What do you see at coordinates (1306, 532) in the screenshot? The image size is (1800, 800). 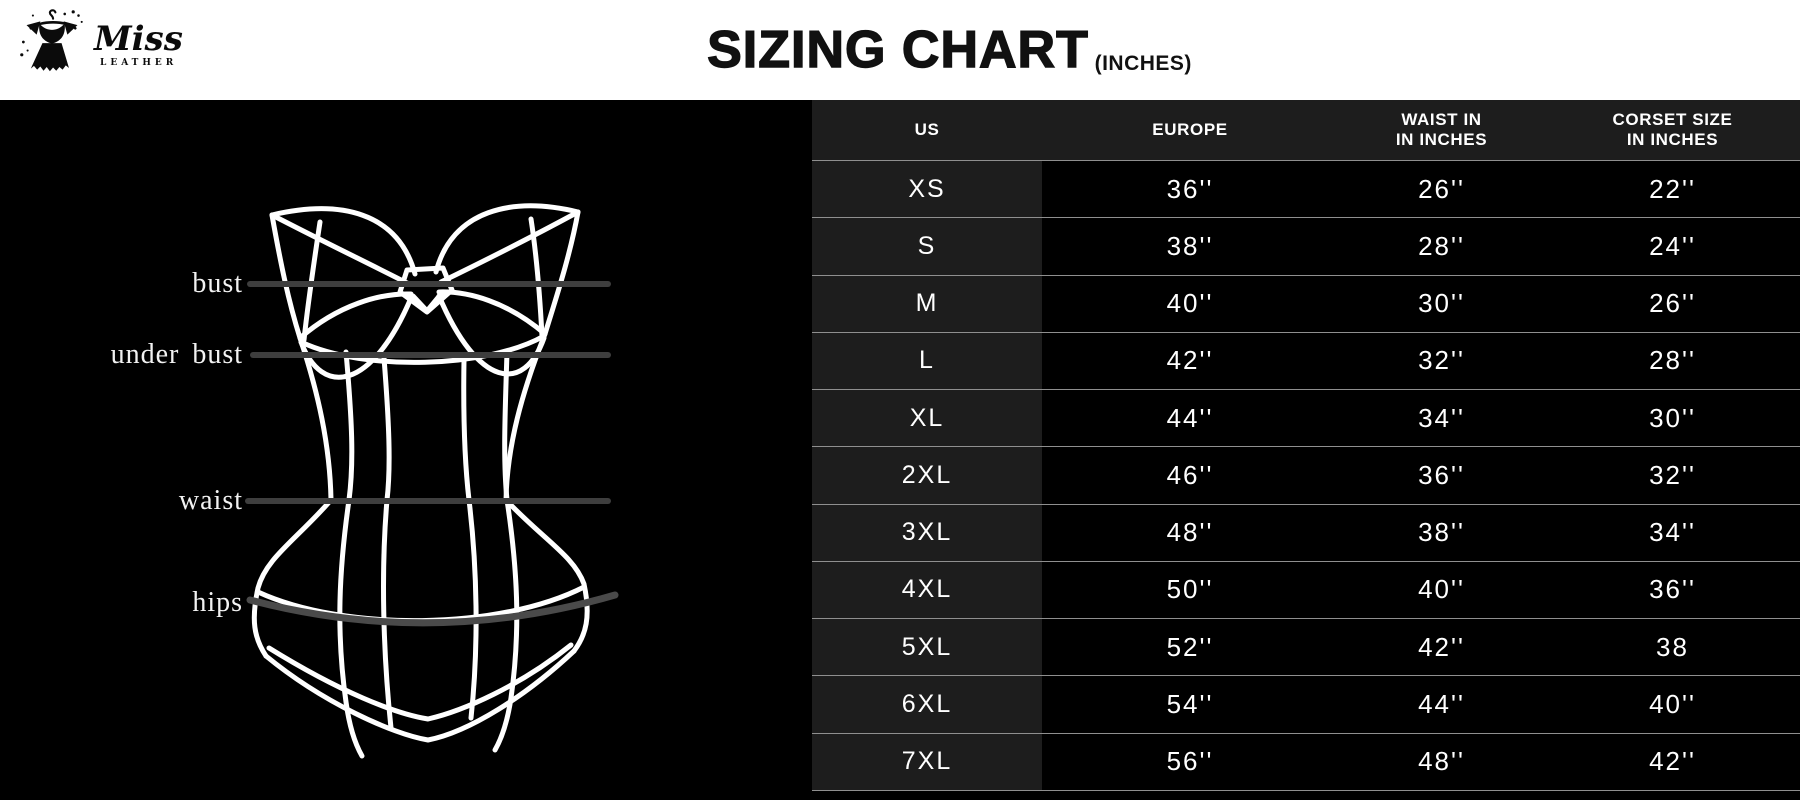 I see `table-row: 3XL 48'' 38'' 34''` at bounding box center [1306, 532].